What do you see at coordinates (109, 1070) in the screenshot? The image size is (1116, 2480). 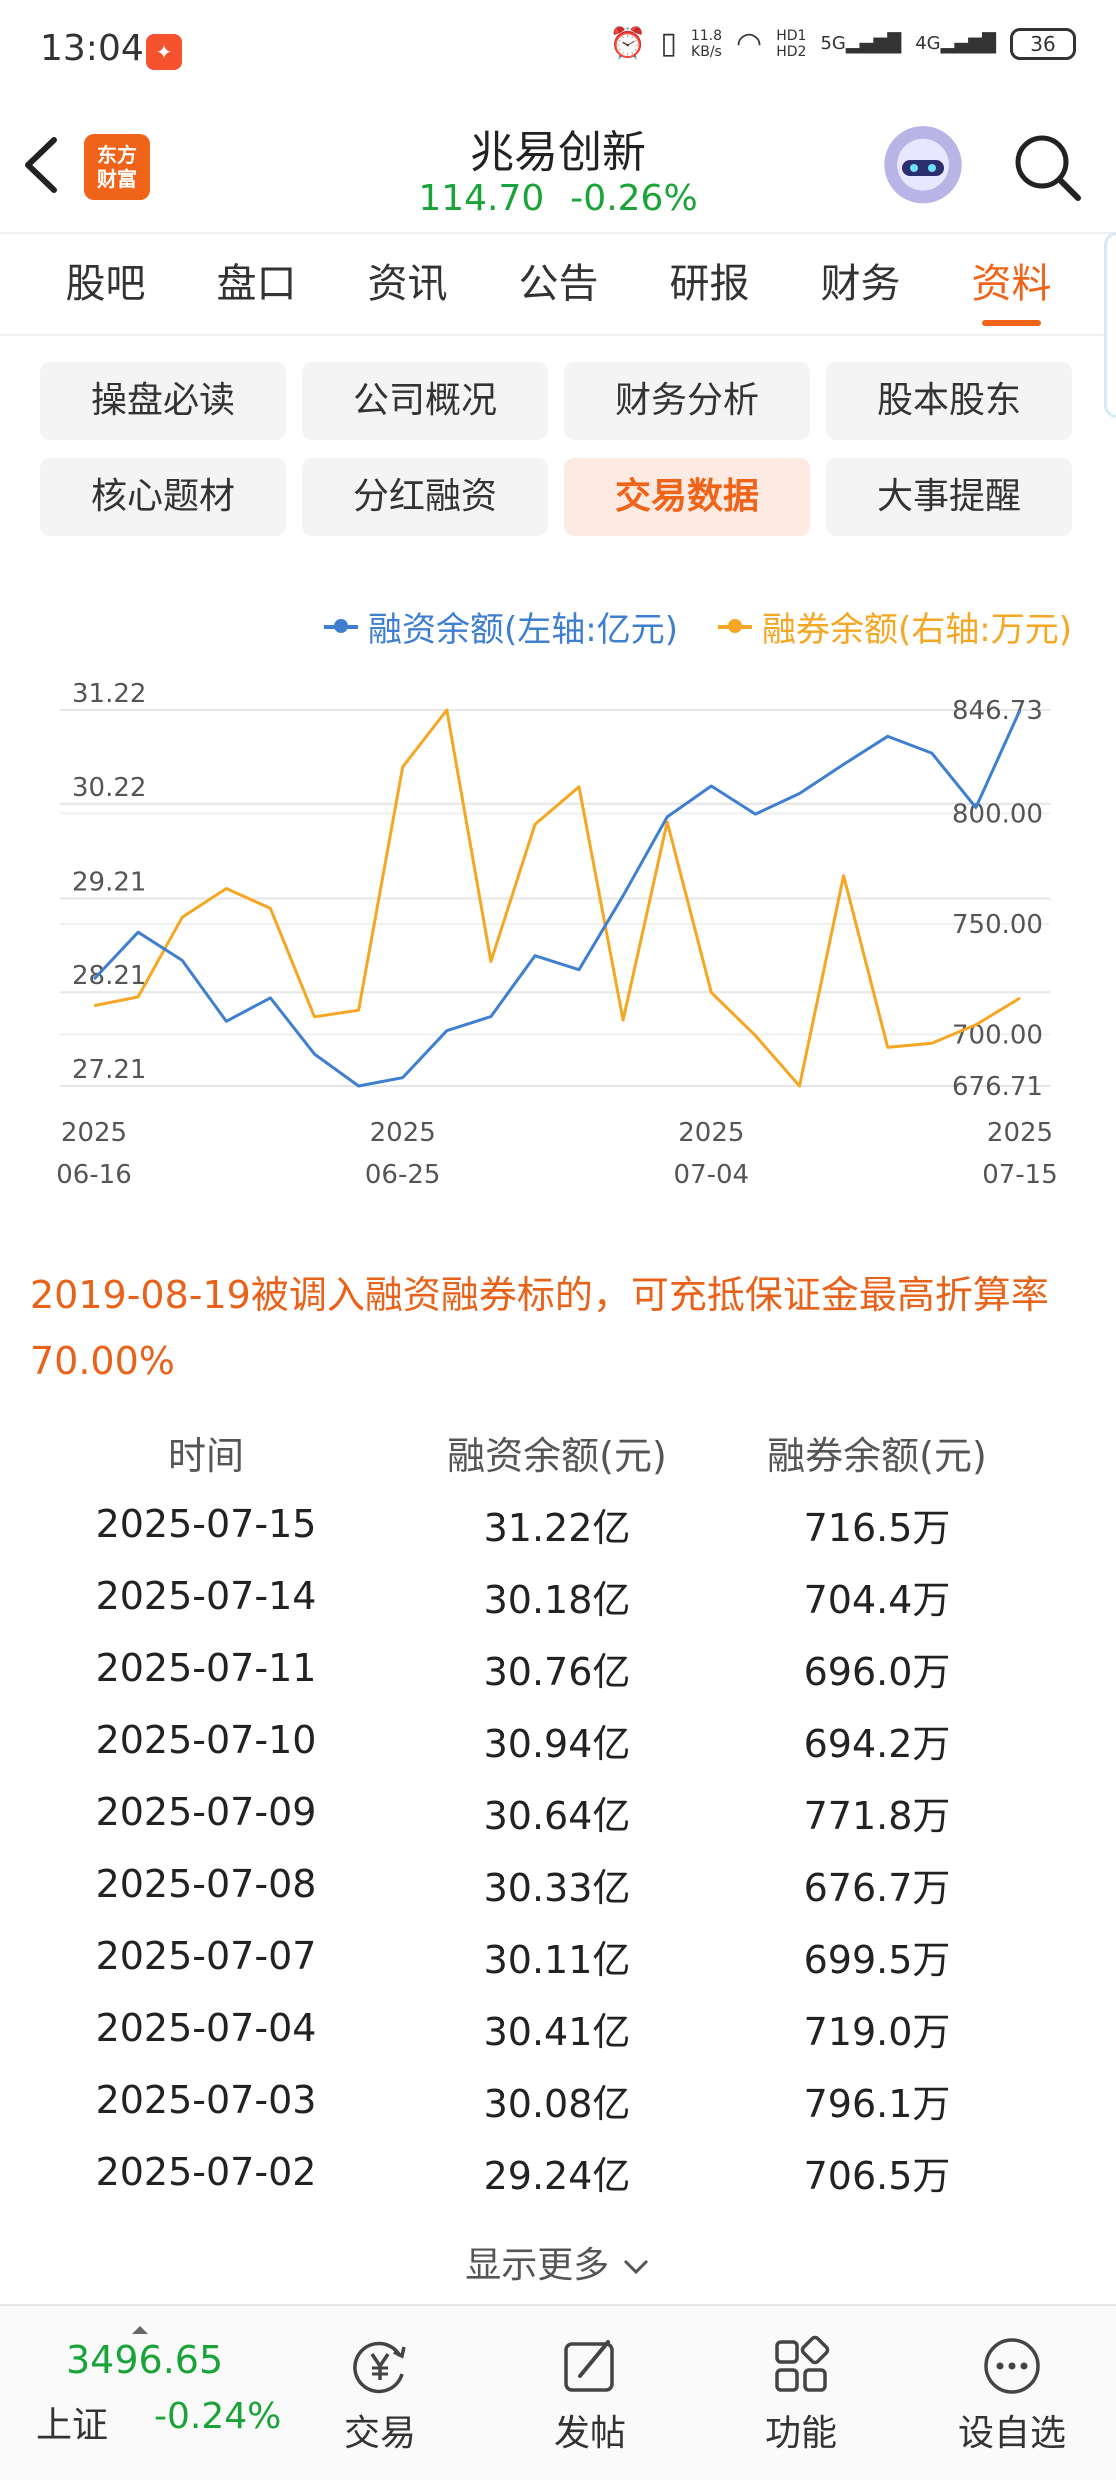 I see `y-left-tick-label: 27.21` at bounding box center [109, 1070].